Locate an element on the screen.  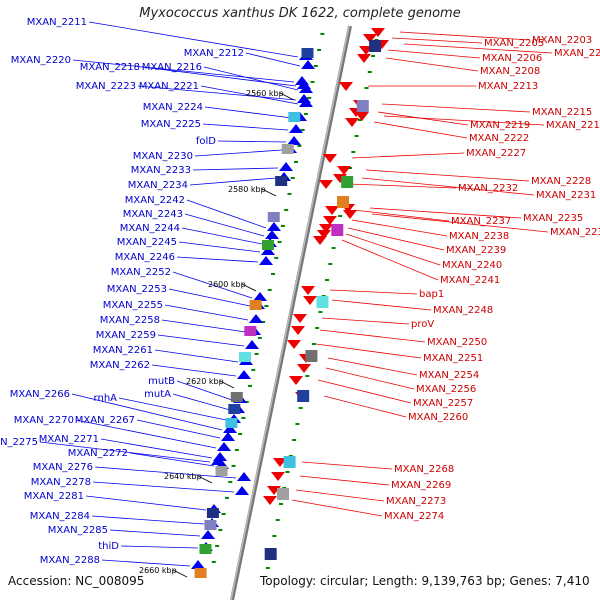
reverse-gene-label: MXAN_2238 is located at coordinates (479, 236).